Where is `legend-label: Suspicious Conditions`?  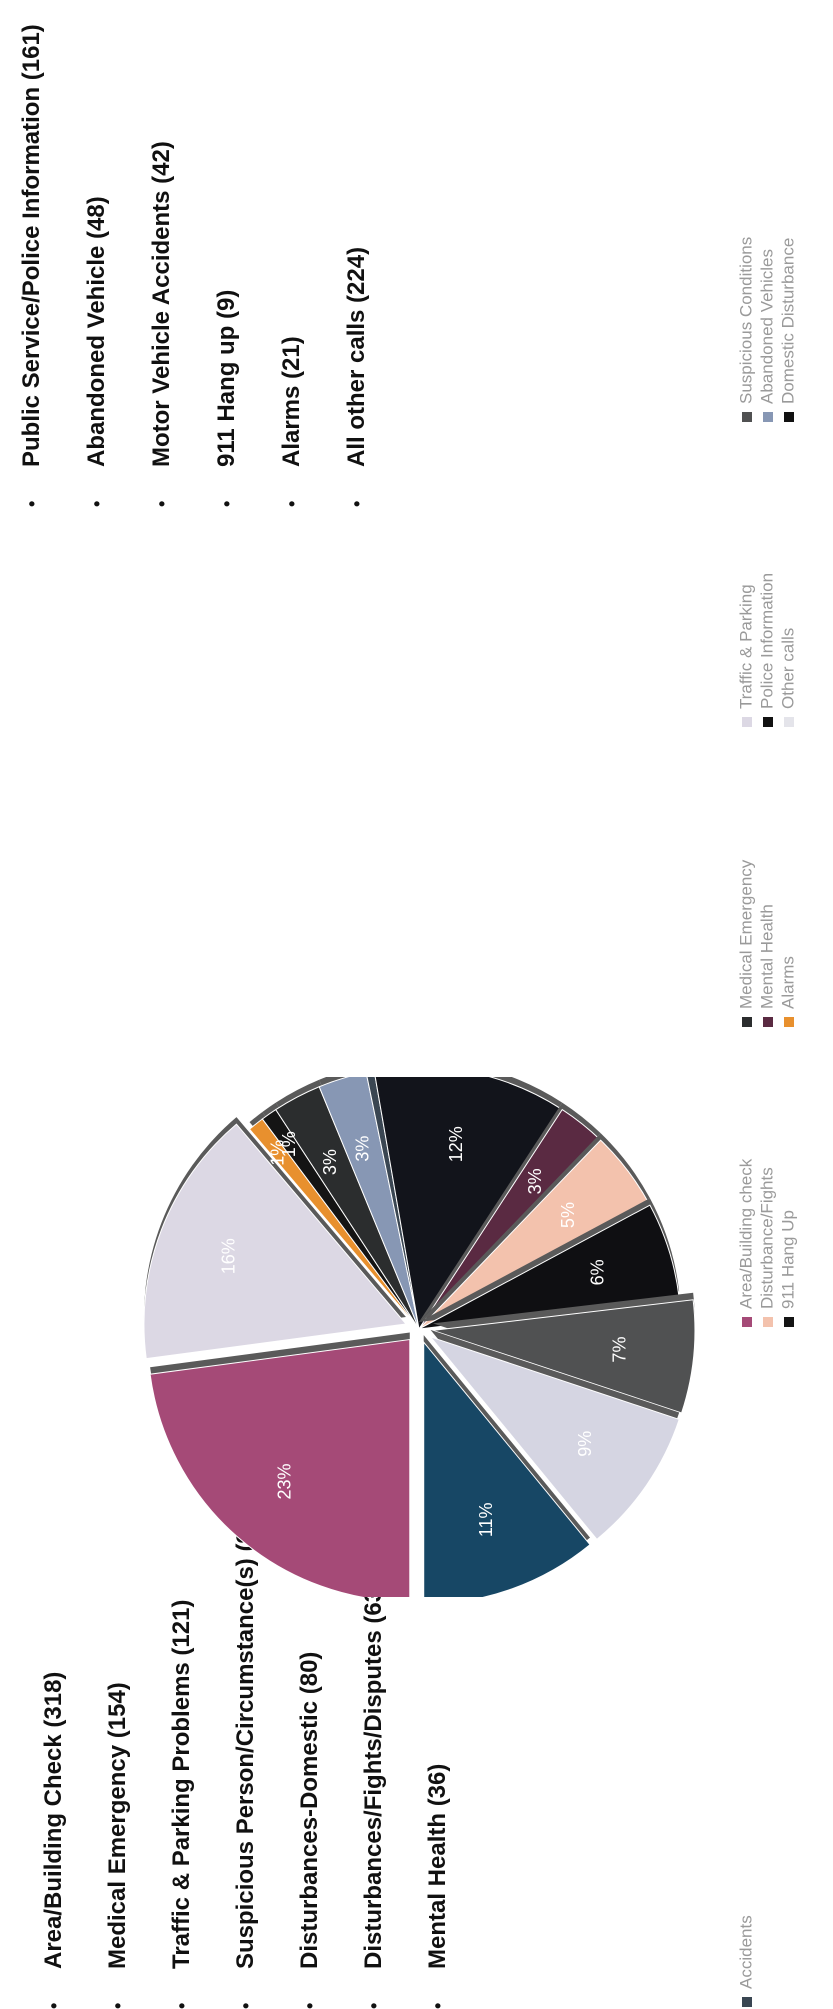 legend-label: Suspicious Conditions is located at coordinates (746, 320).